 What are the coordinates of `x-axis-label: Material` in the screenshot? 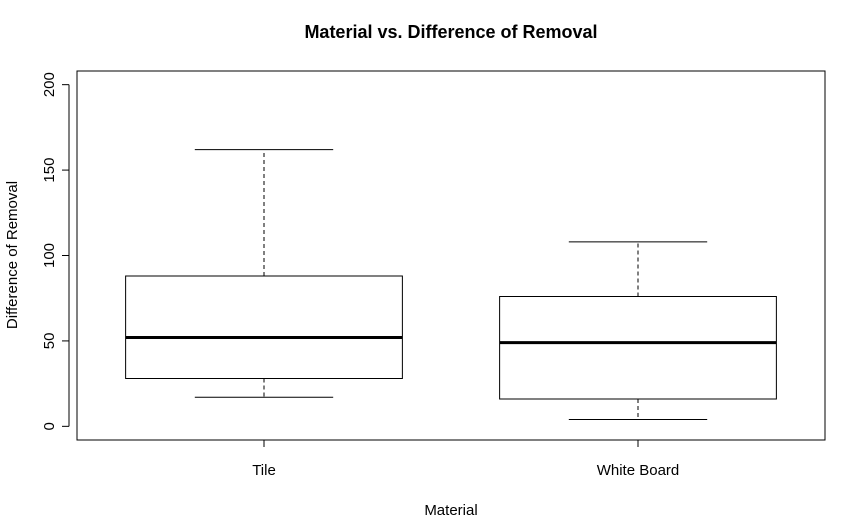 It's located at (450, 510).